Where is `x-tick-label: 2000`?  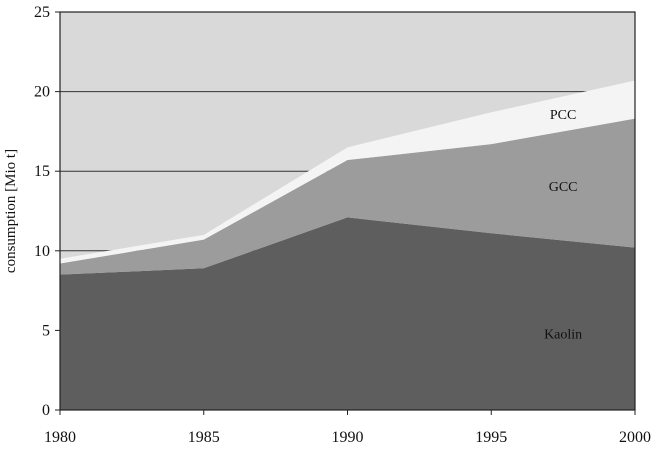 x-tick-label: 2000 is located at coordinates (635, 437).